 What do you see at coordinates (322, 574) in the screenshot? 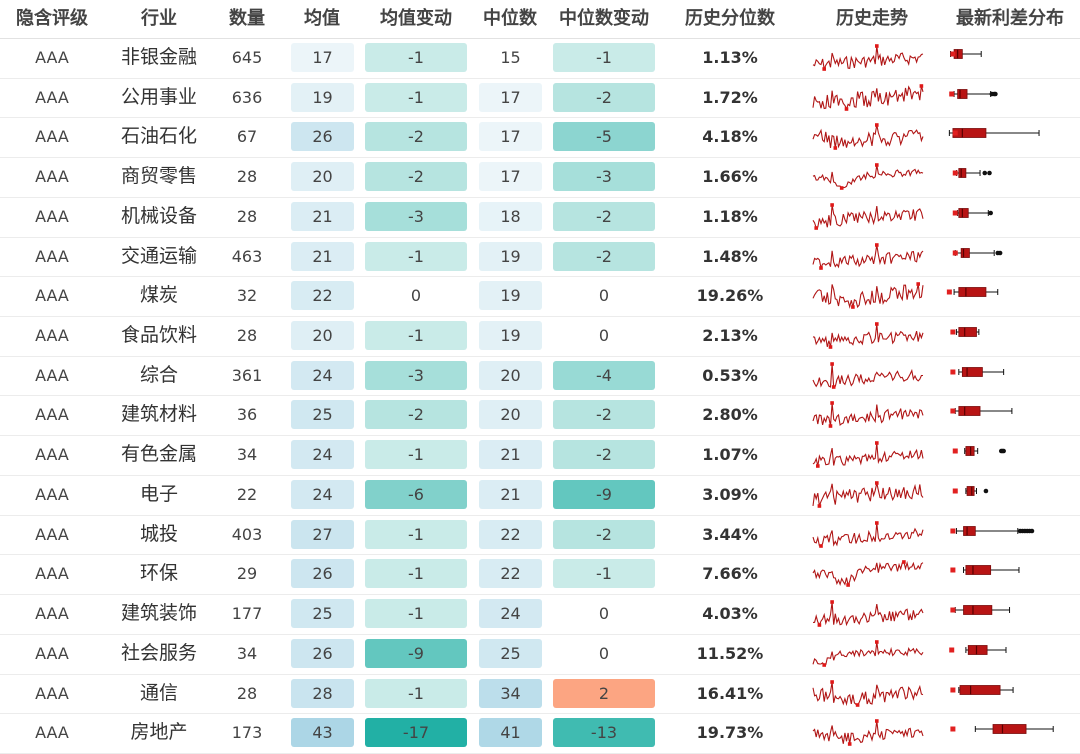
I see `mean-cell: 26` at bounding box center [322, 574].